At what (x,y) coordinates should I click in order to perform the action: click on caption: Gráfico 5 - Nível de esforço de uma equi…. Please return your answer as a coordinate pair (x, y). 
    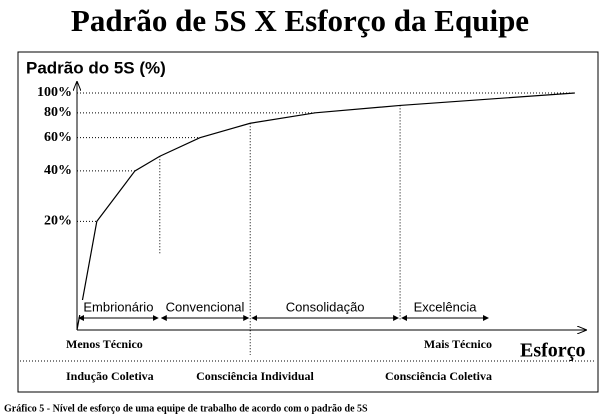
    Looking at the image, I should click on (186, 408).